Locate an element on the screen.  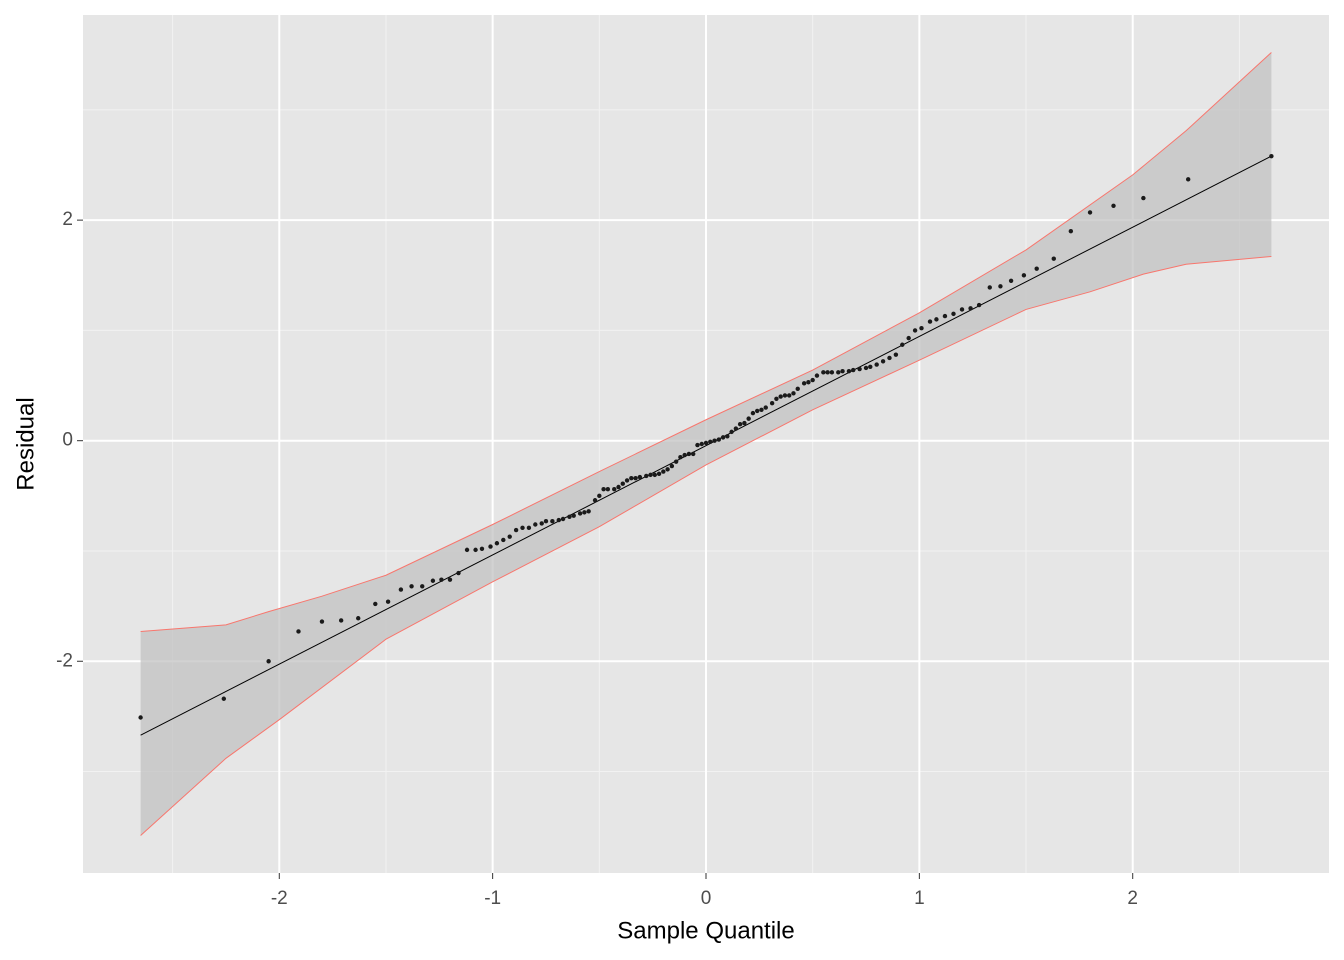
y-axis-title: Residual is located at coordinates (25, 443).